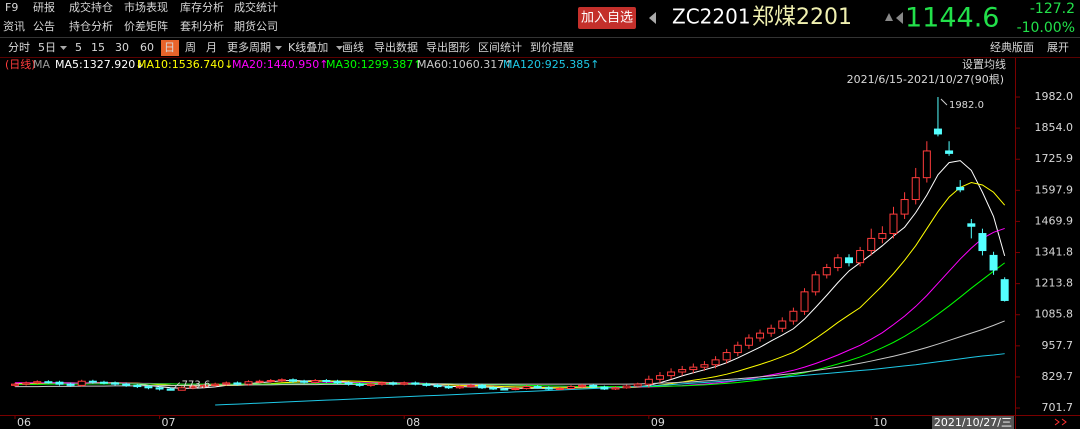  What do you see at coordinates (925, 79) in the screenshot?
I see `date-range: 2021/6/15-2021/10/27(90根)` at bounding box center [925, 79].